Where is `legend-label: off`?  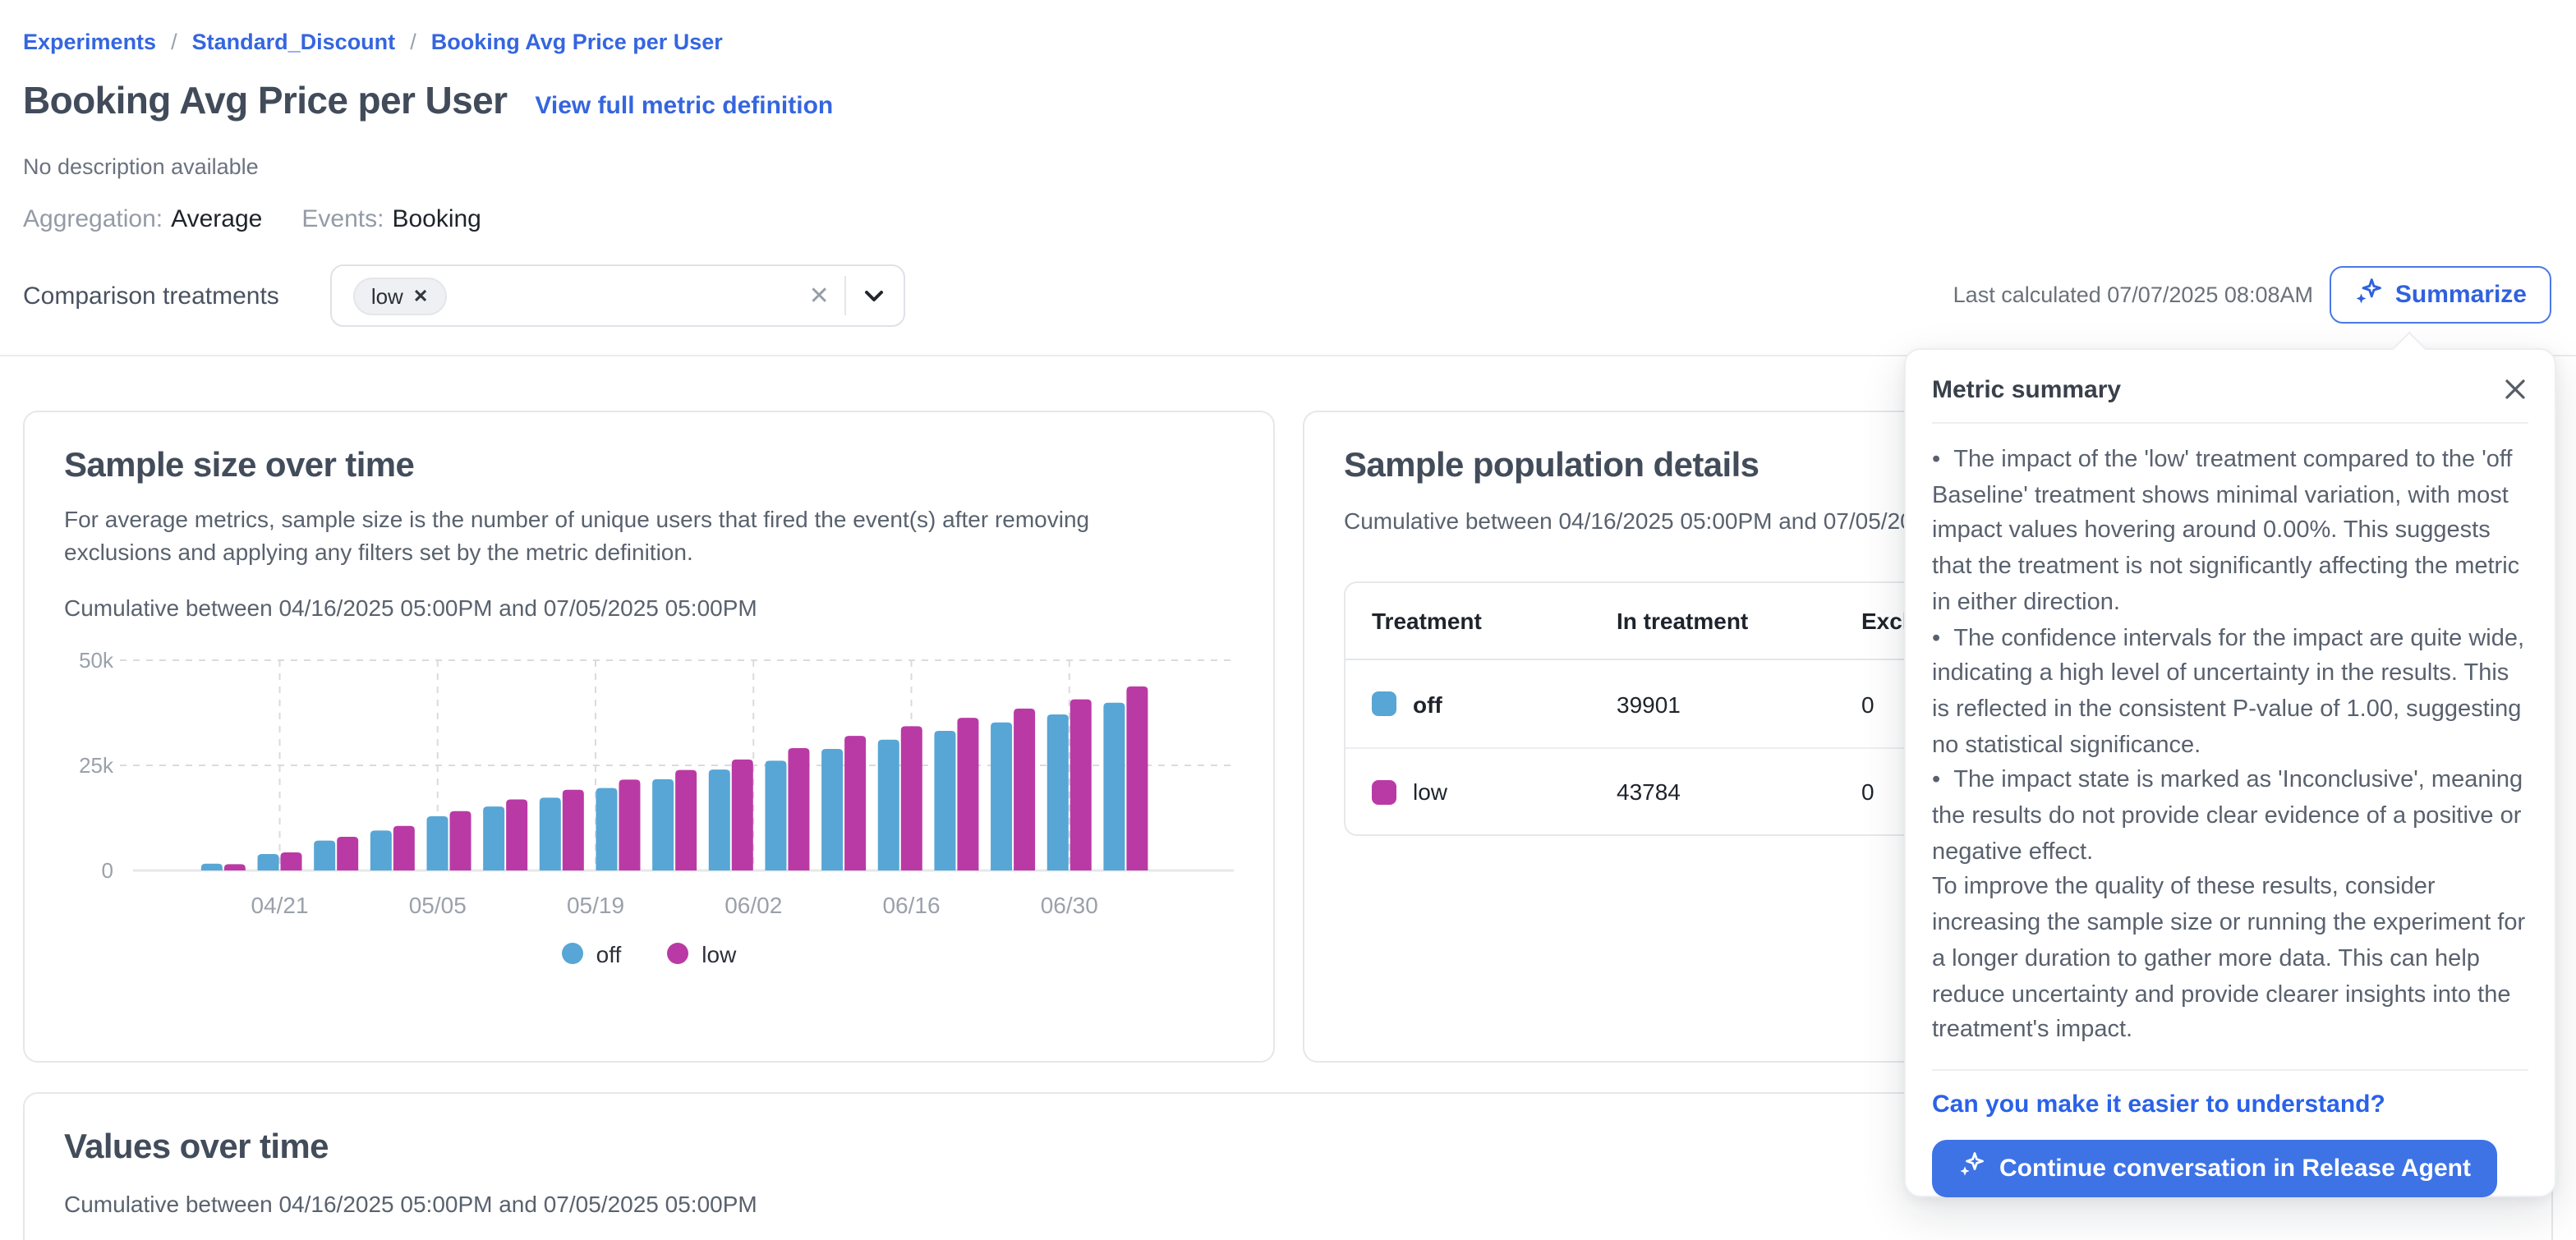
legend-label: off is located at coordinates (609, 953).